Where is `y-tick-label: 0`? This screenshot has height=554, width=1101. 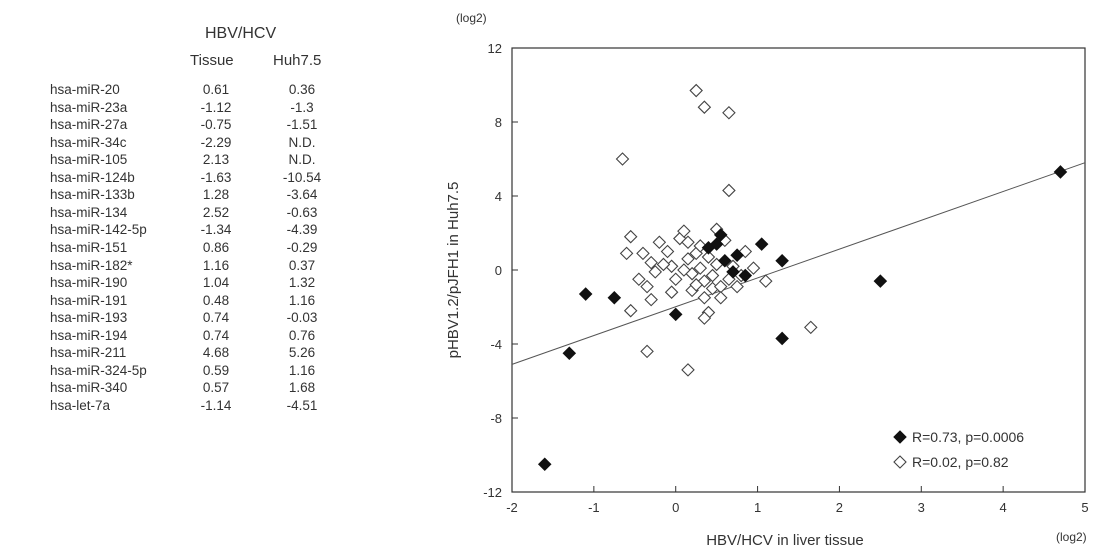 y-tick-label: 0 is located at coordinates (498, 270).